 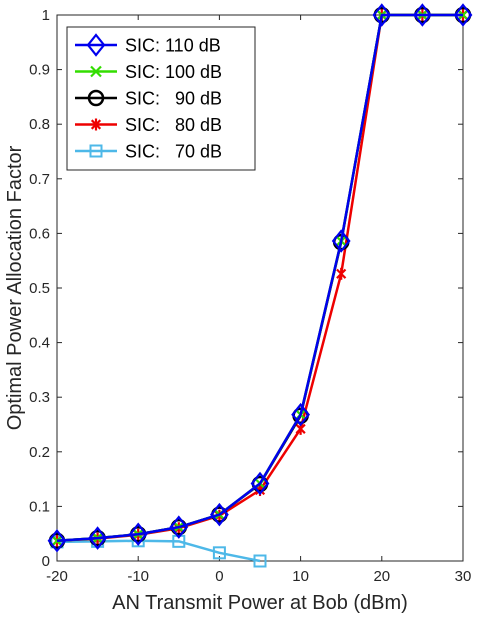 I want to click on legend-item: SIC: 110 dB, so click(x=148, y=45).